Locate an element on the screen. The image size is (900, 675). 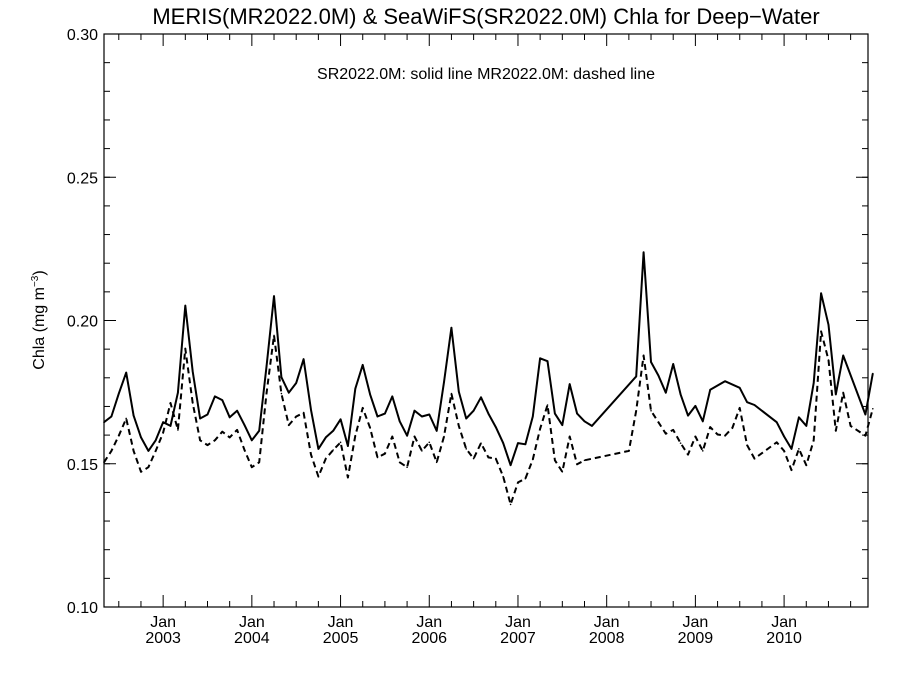
y-tick-label: 0.25 is located at coordinates (82, 178).